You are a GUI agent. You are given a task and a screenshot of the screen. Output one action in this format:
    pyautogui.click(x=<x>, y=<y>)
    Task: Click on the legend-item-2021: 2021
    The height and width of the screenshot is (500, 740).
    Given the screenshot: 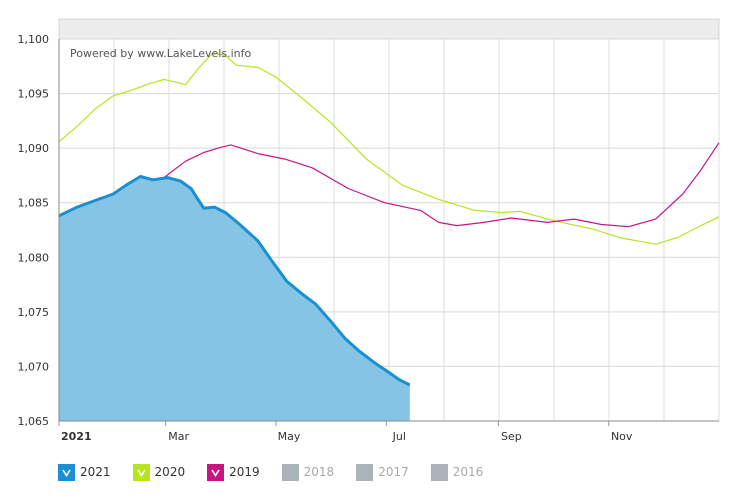 What is the action you would take?
    pyautogui.click(x=84, y=472)
    